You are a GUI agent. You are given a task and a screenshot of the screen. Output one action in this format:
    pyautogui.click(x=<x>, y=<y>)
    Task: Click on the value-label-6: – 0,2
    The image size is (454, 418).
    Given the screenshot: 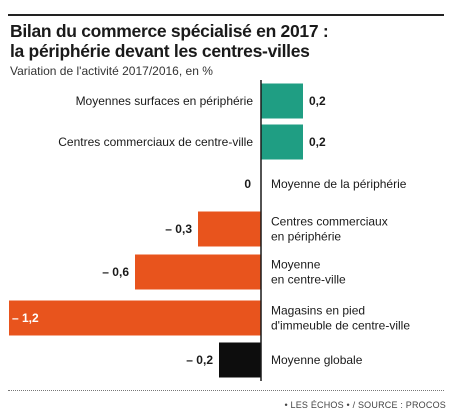 What is the action you would take?
    pyautogui.click(x=199, y=360)
    